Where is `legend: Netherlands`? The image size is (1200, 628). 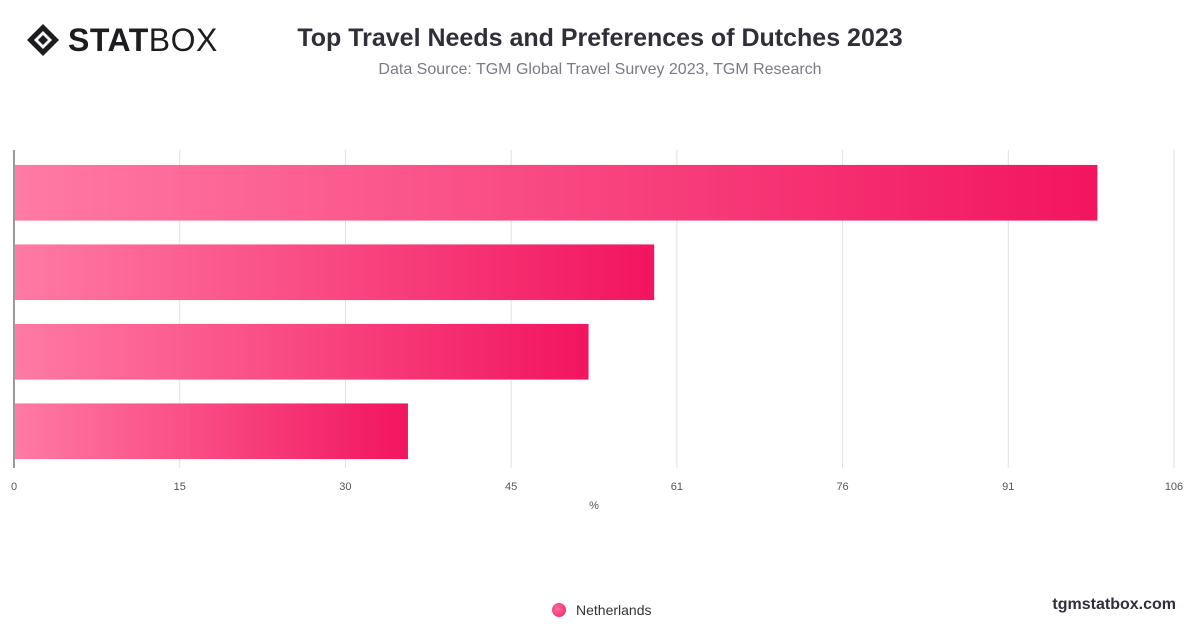
legend: Netherlands is located at coordinates (602, 610).